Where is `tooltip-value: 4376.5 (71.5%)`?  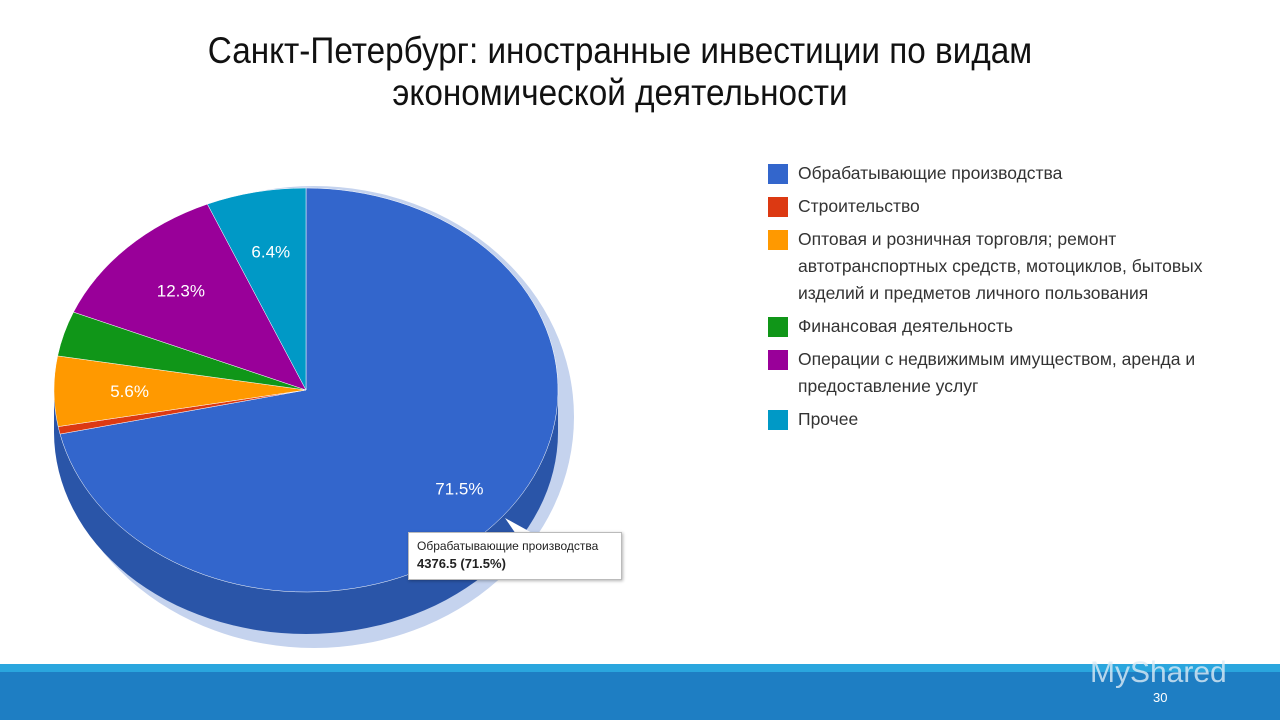 tooltip-value: 4376.5 (71.5%) is located at coordinates (461, 563).